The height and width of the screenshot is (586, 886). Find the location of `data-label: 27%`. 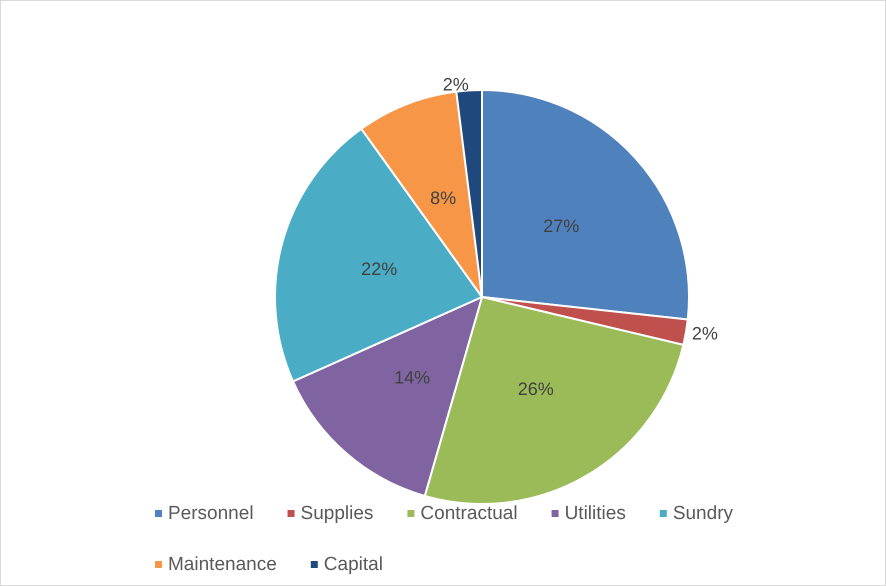

data-label: 27% is located at coordinates (561, 226).